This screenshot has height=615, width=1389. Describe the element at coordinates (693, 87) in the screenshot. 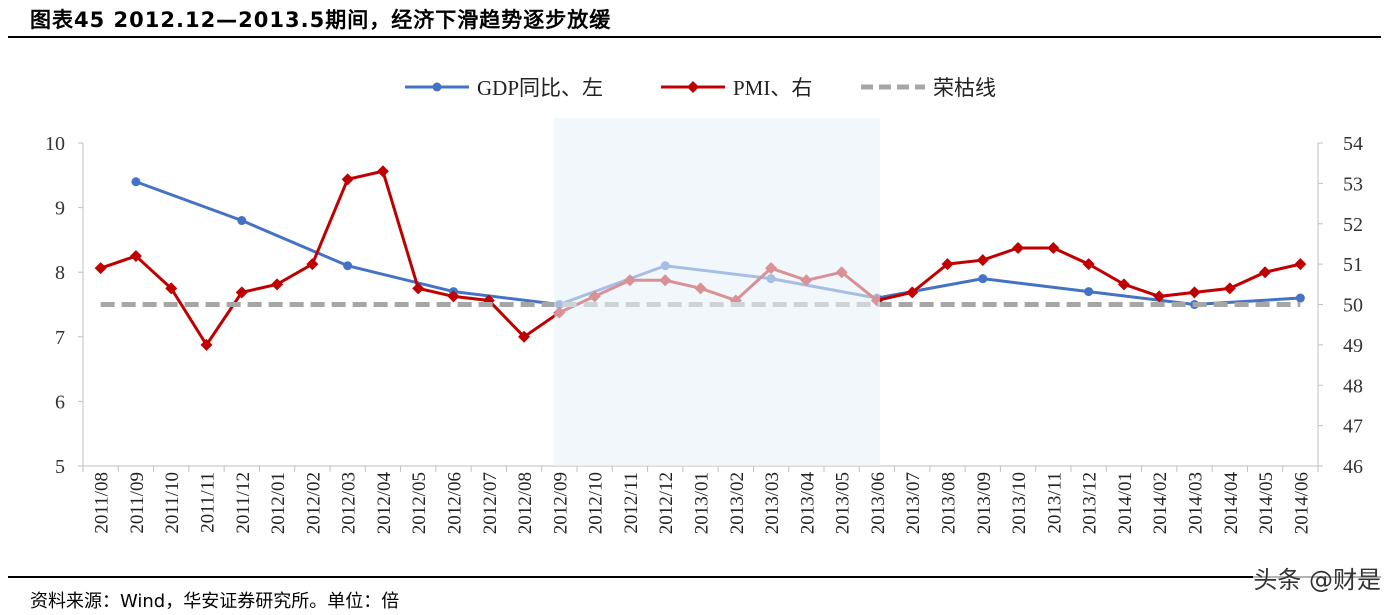

I see `legend-diamond-marker` at that location.